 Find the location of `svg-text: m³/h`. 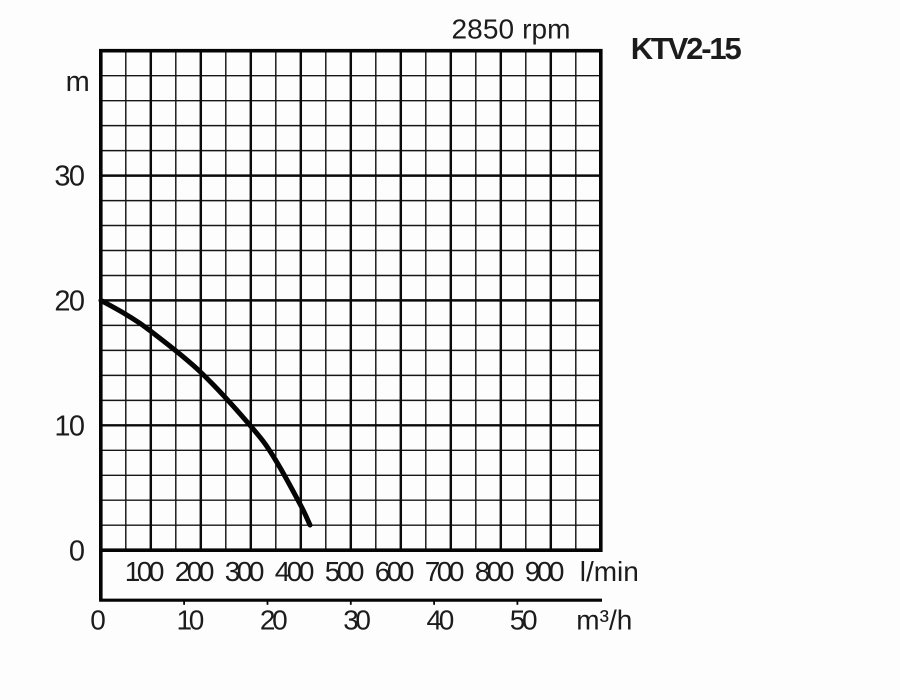

svg-text: m³/h is located at coordinates (604, 620).